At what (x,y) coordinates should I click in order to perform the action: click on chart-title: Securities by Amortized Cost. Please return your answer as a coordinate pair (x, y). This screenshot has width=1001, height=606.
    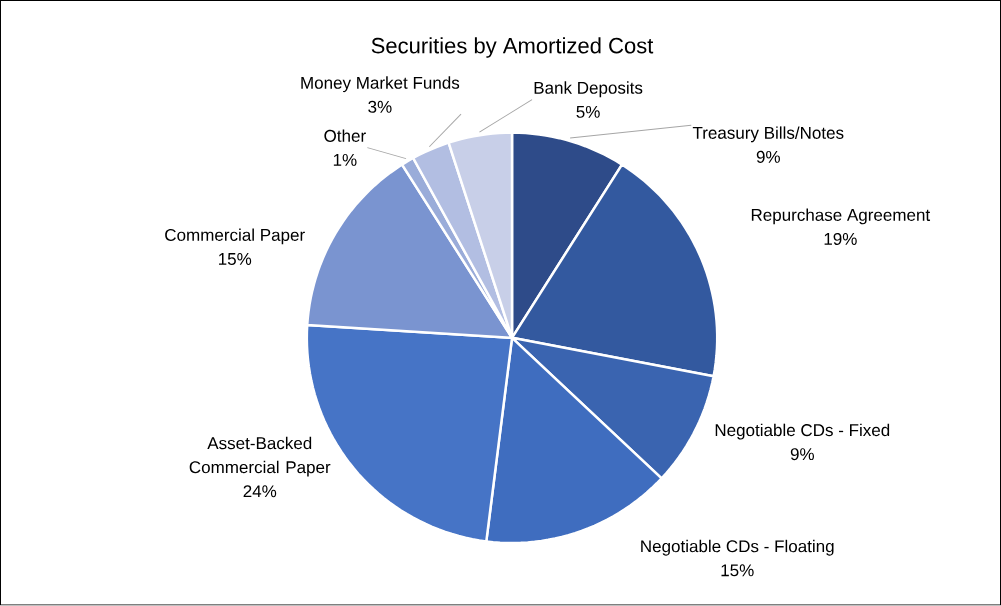
    Looking at the image, I should click on (512, 47).